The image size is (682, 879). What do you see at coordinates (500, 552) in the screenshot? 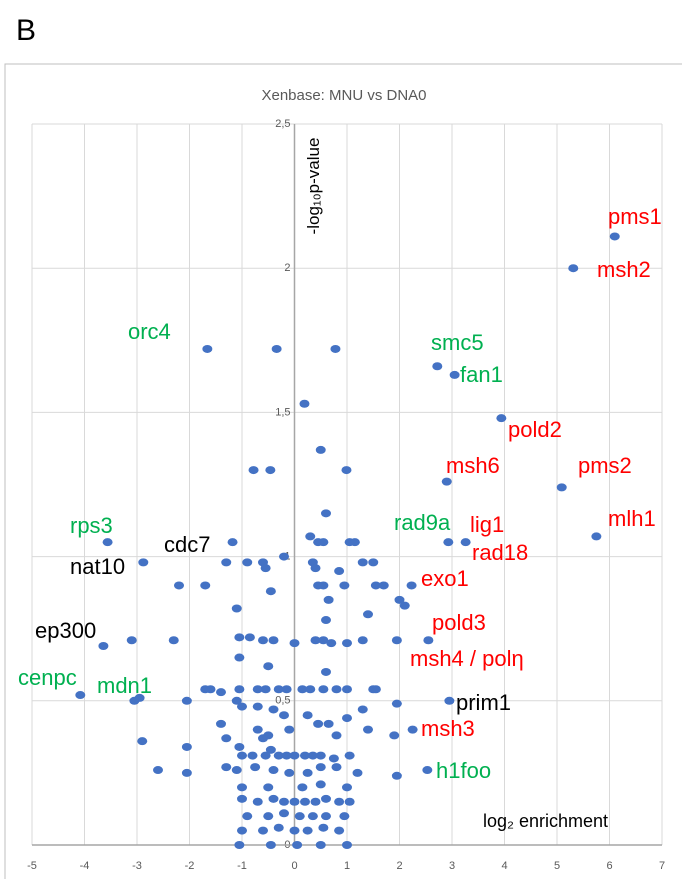
I see `gene-label: rad18` at bounding box center [500, 552].